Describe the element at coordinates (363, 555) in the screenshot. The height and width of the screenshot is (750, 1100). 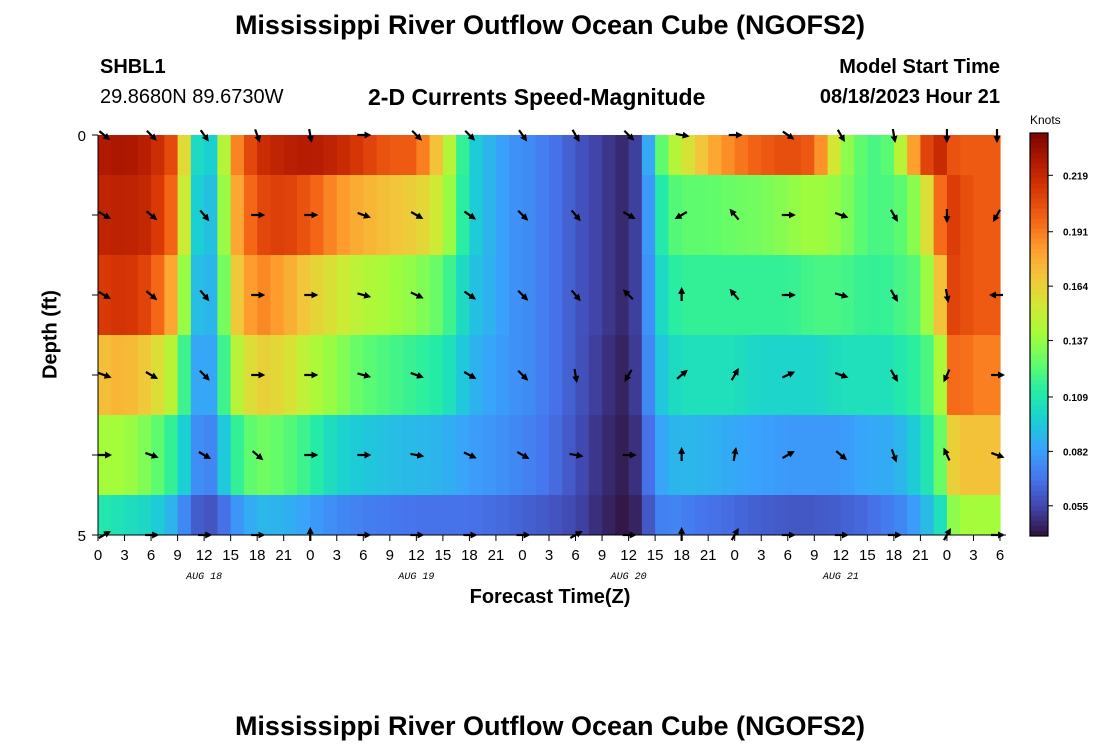
I see `x-tick-label: 6` at that location.